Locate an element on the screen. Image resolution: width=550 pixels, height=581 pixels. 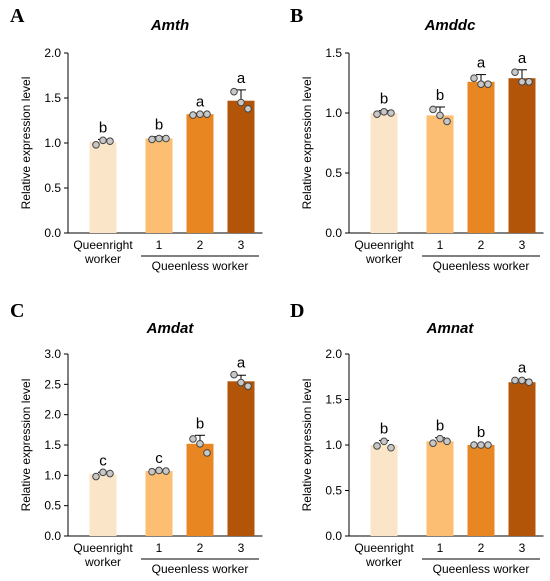
y-tick-label: 3.0 is located at coordinates (52, 354).